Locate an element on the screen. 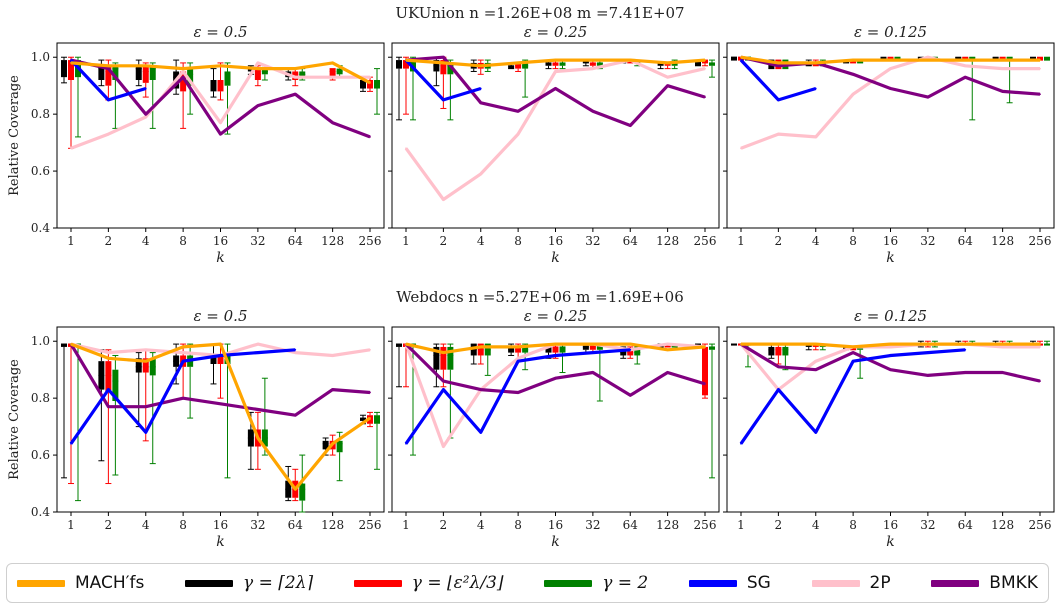  panel-title: ε = 0.25 is located at coordinates (556, 316).